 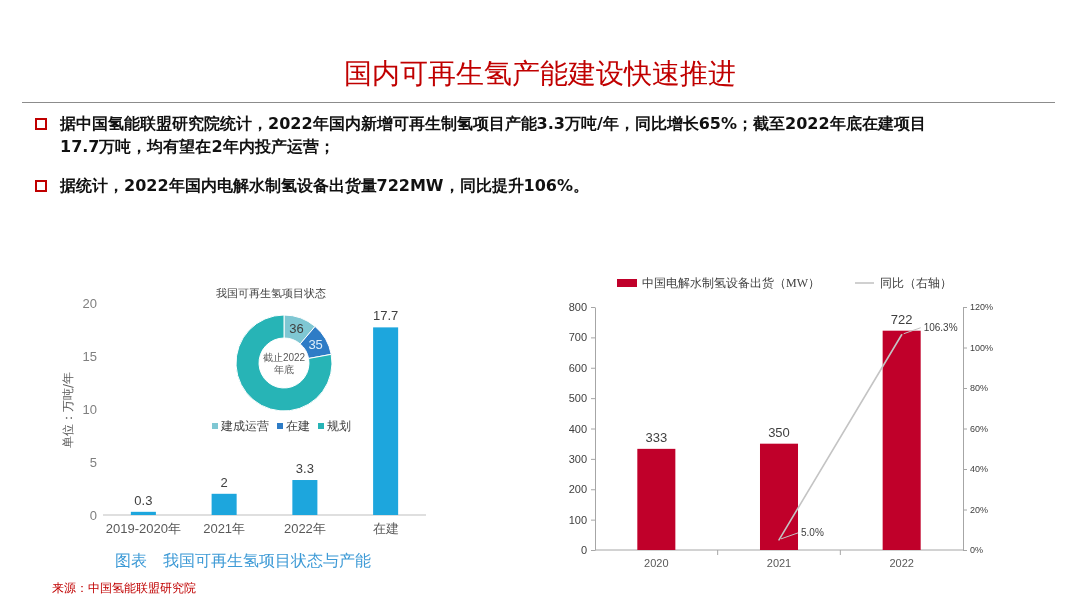 I want to click on x-tick-label: 2022年, so click(x=304, y=529).